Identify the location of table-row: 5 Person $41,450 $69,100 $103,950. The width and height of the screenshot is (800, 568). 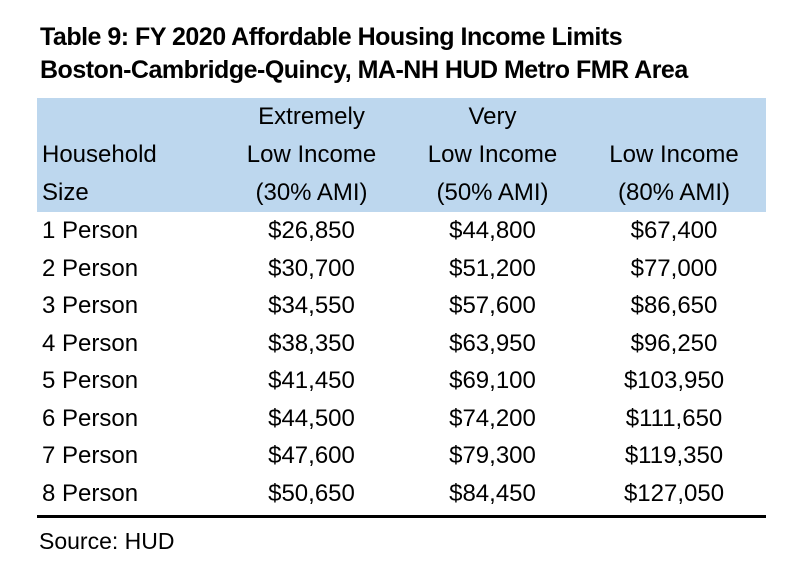
(401, 381).